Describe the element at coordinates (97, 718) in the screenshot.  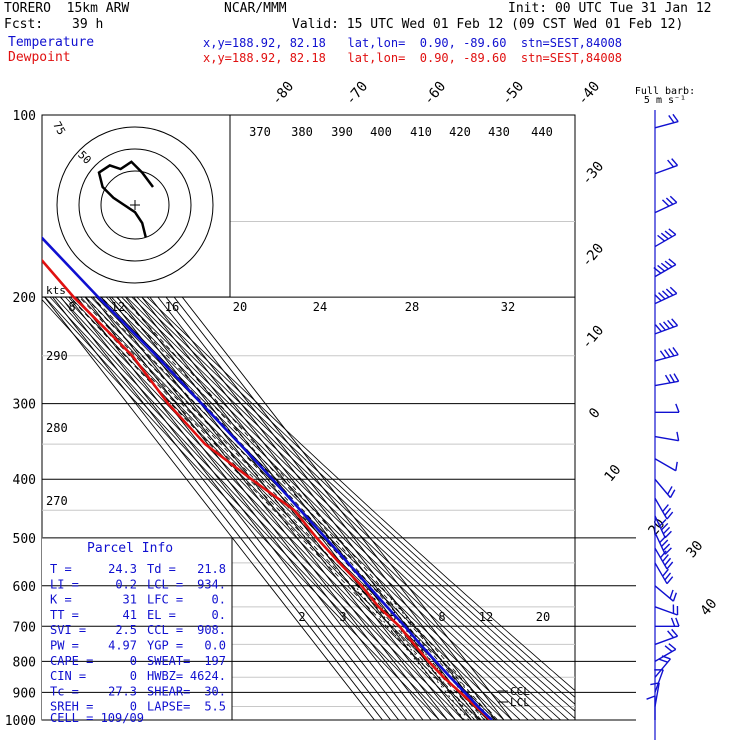
I see `parcel-info-cell: CELL = 109/09` at that location.